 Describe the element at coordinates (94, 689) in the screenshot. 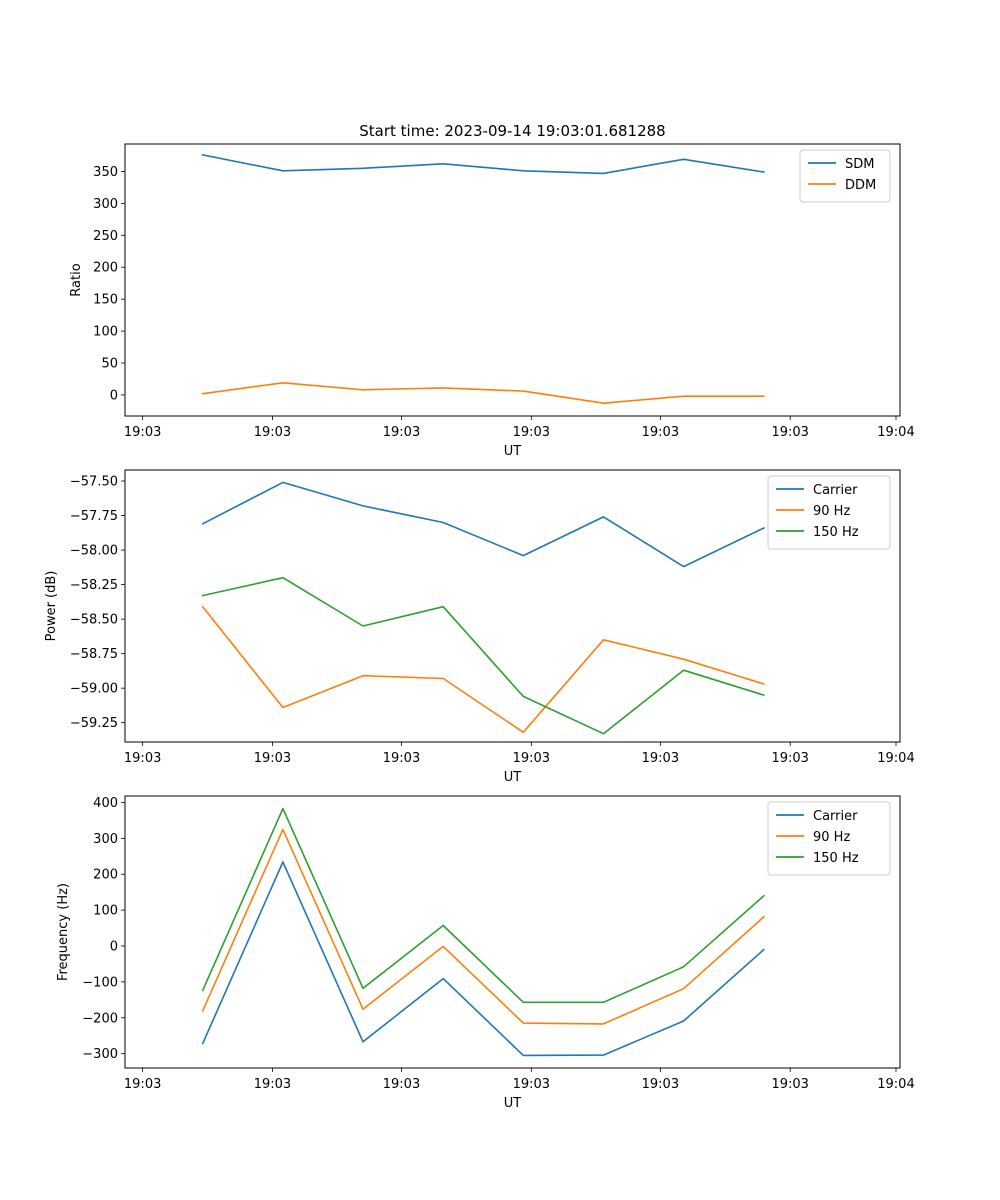

I see `y-tick-label: −59.00` at that location.